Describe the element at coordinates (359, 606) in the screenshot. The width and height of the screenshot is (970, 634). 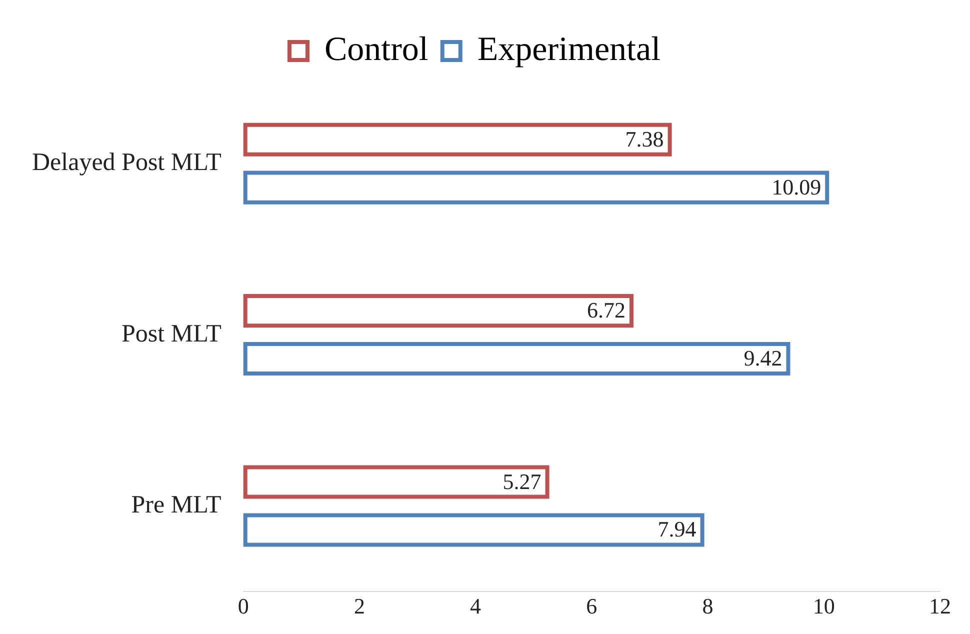
I see `x-tick-label: 2` at that location.